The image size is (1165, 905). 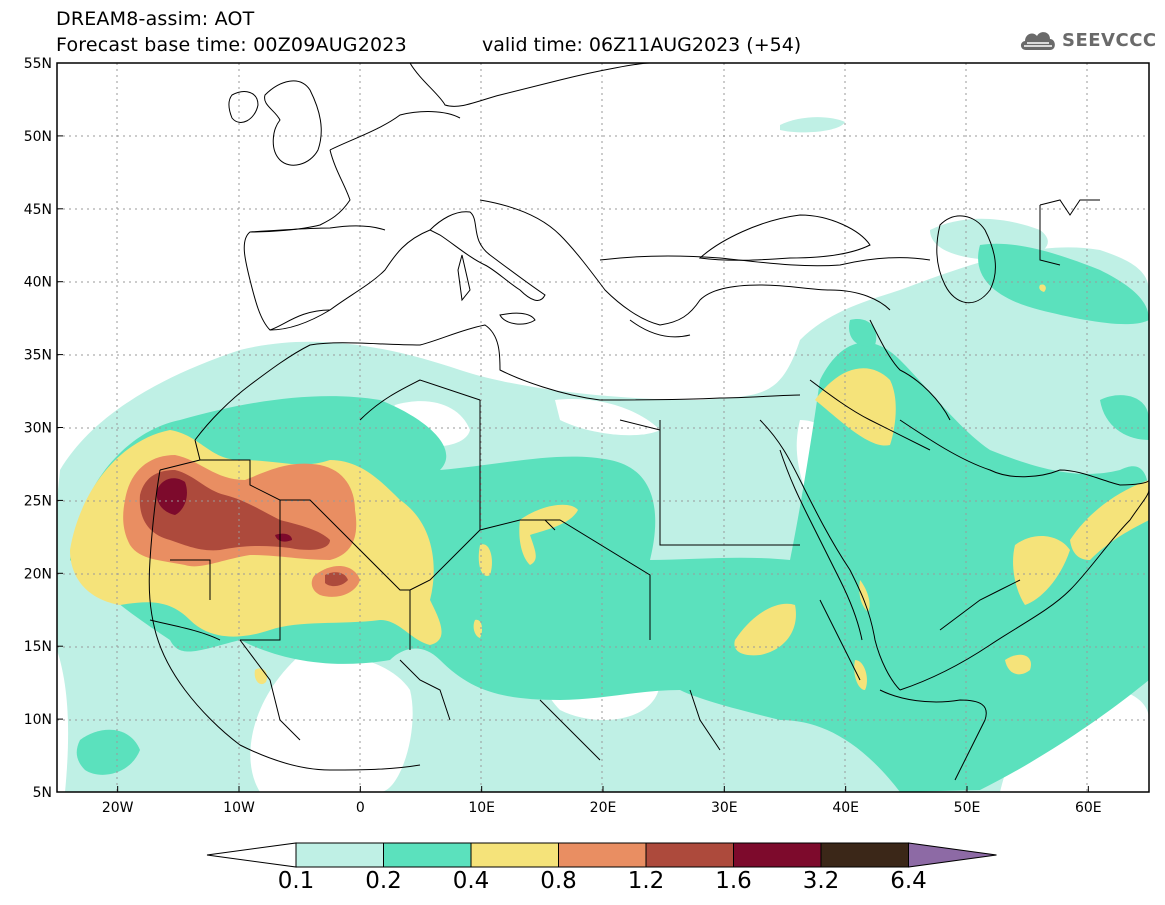 I want to click on colorbar-label: 6.4, so click(x=908, y=881).